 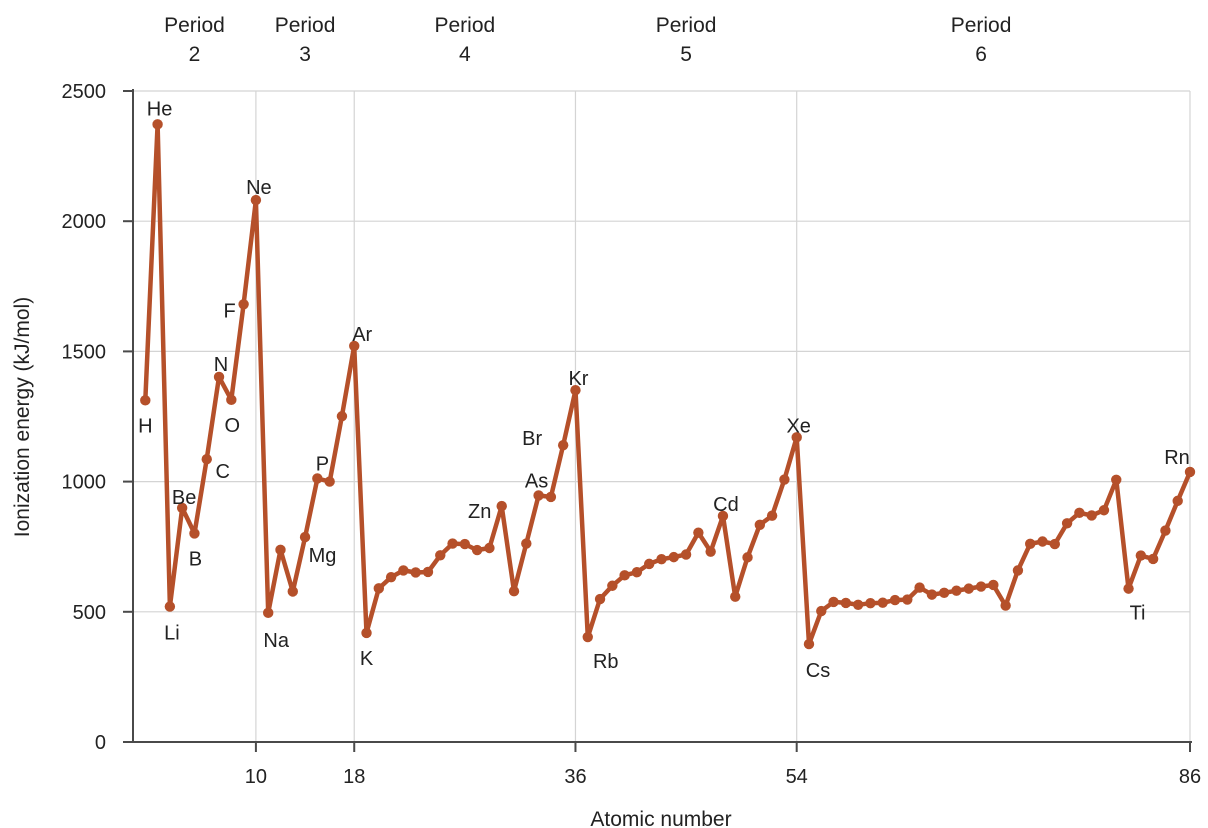 What do you see at coordinates (1190, 777) in the screenshot?
I see `x-tick-label: 86` at bounding box center [1190, 777].